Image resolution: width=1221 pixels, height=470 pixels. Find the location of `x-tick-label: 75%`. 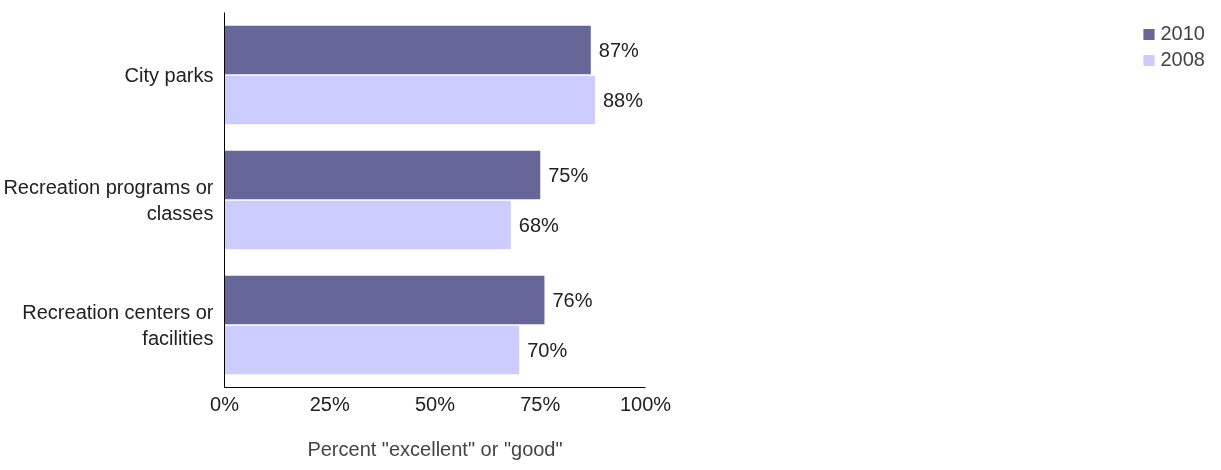

x-tick-label: 75% is located at coordinates (540, 403).